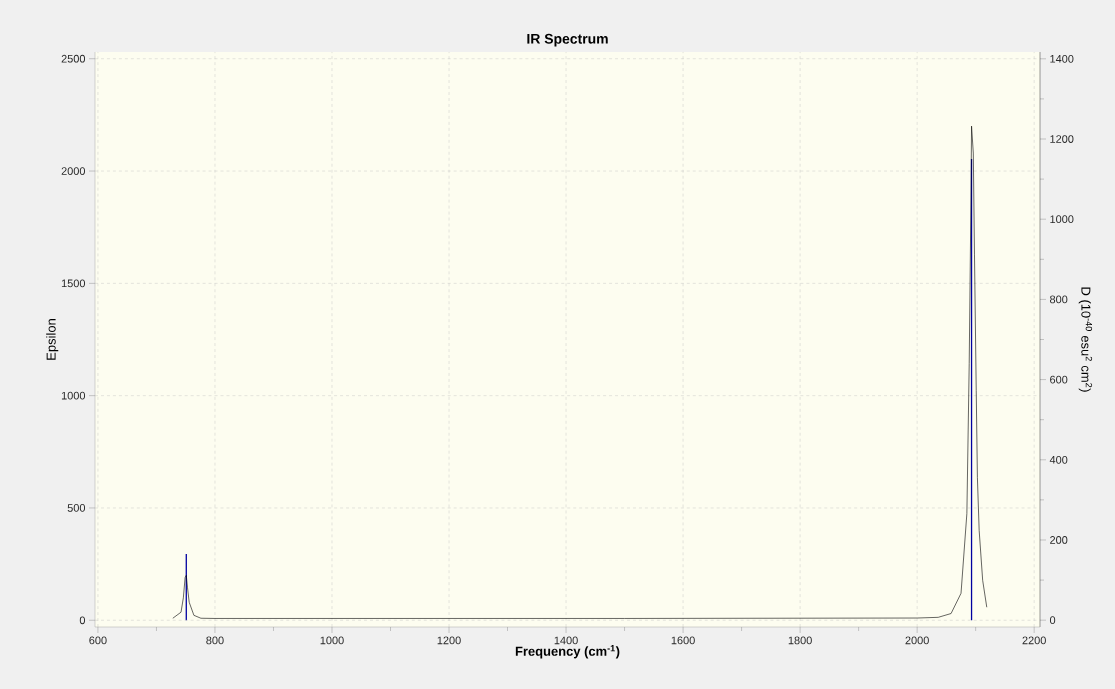  I want to click on y-tick-label: 500, so click(76, 508).